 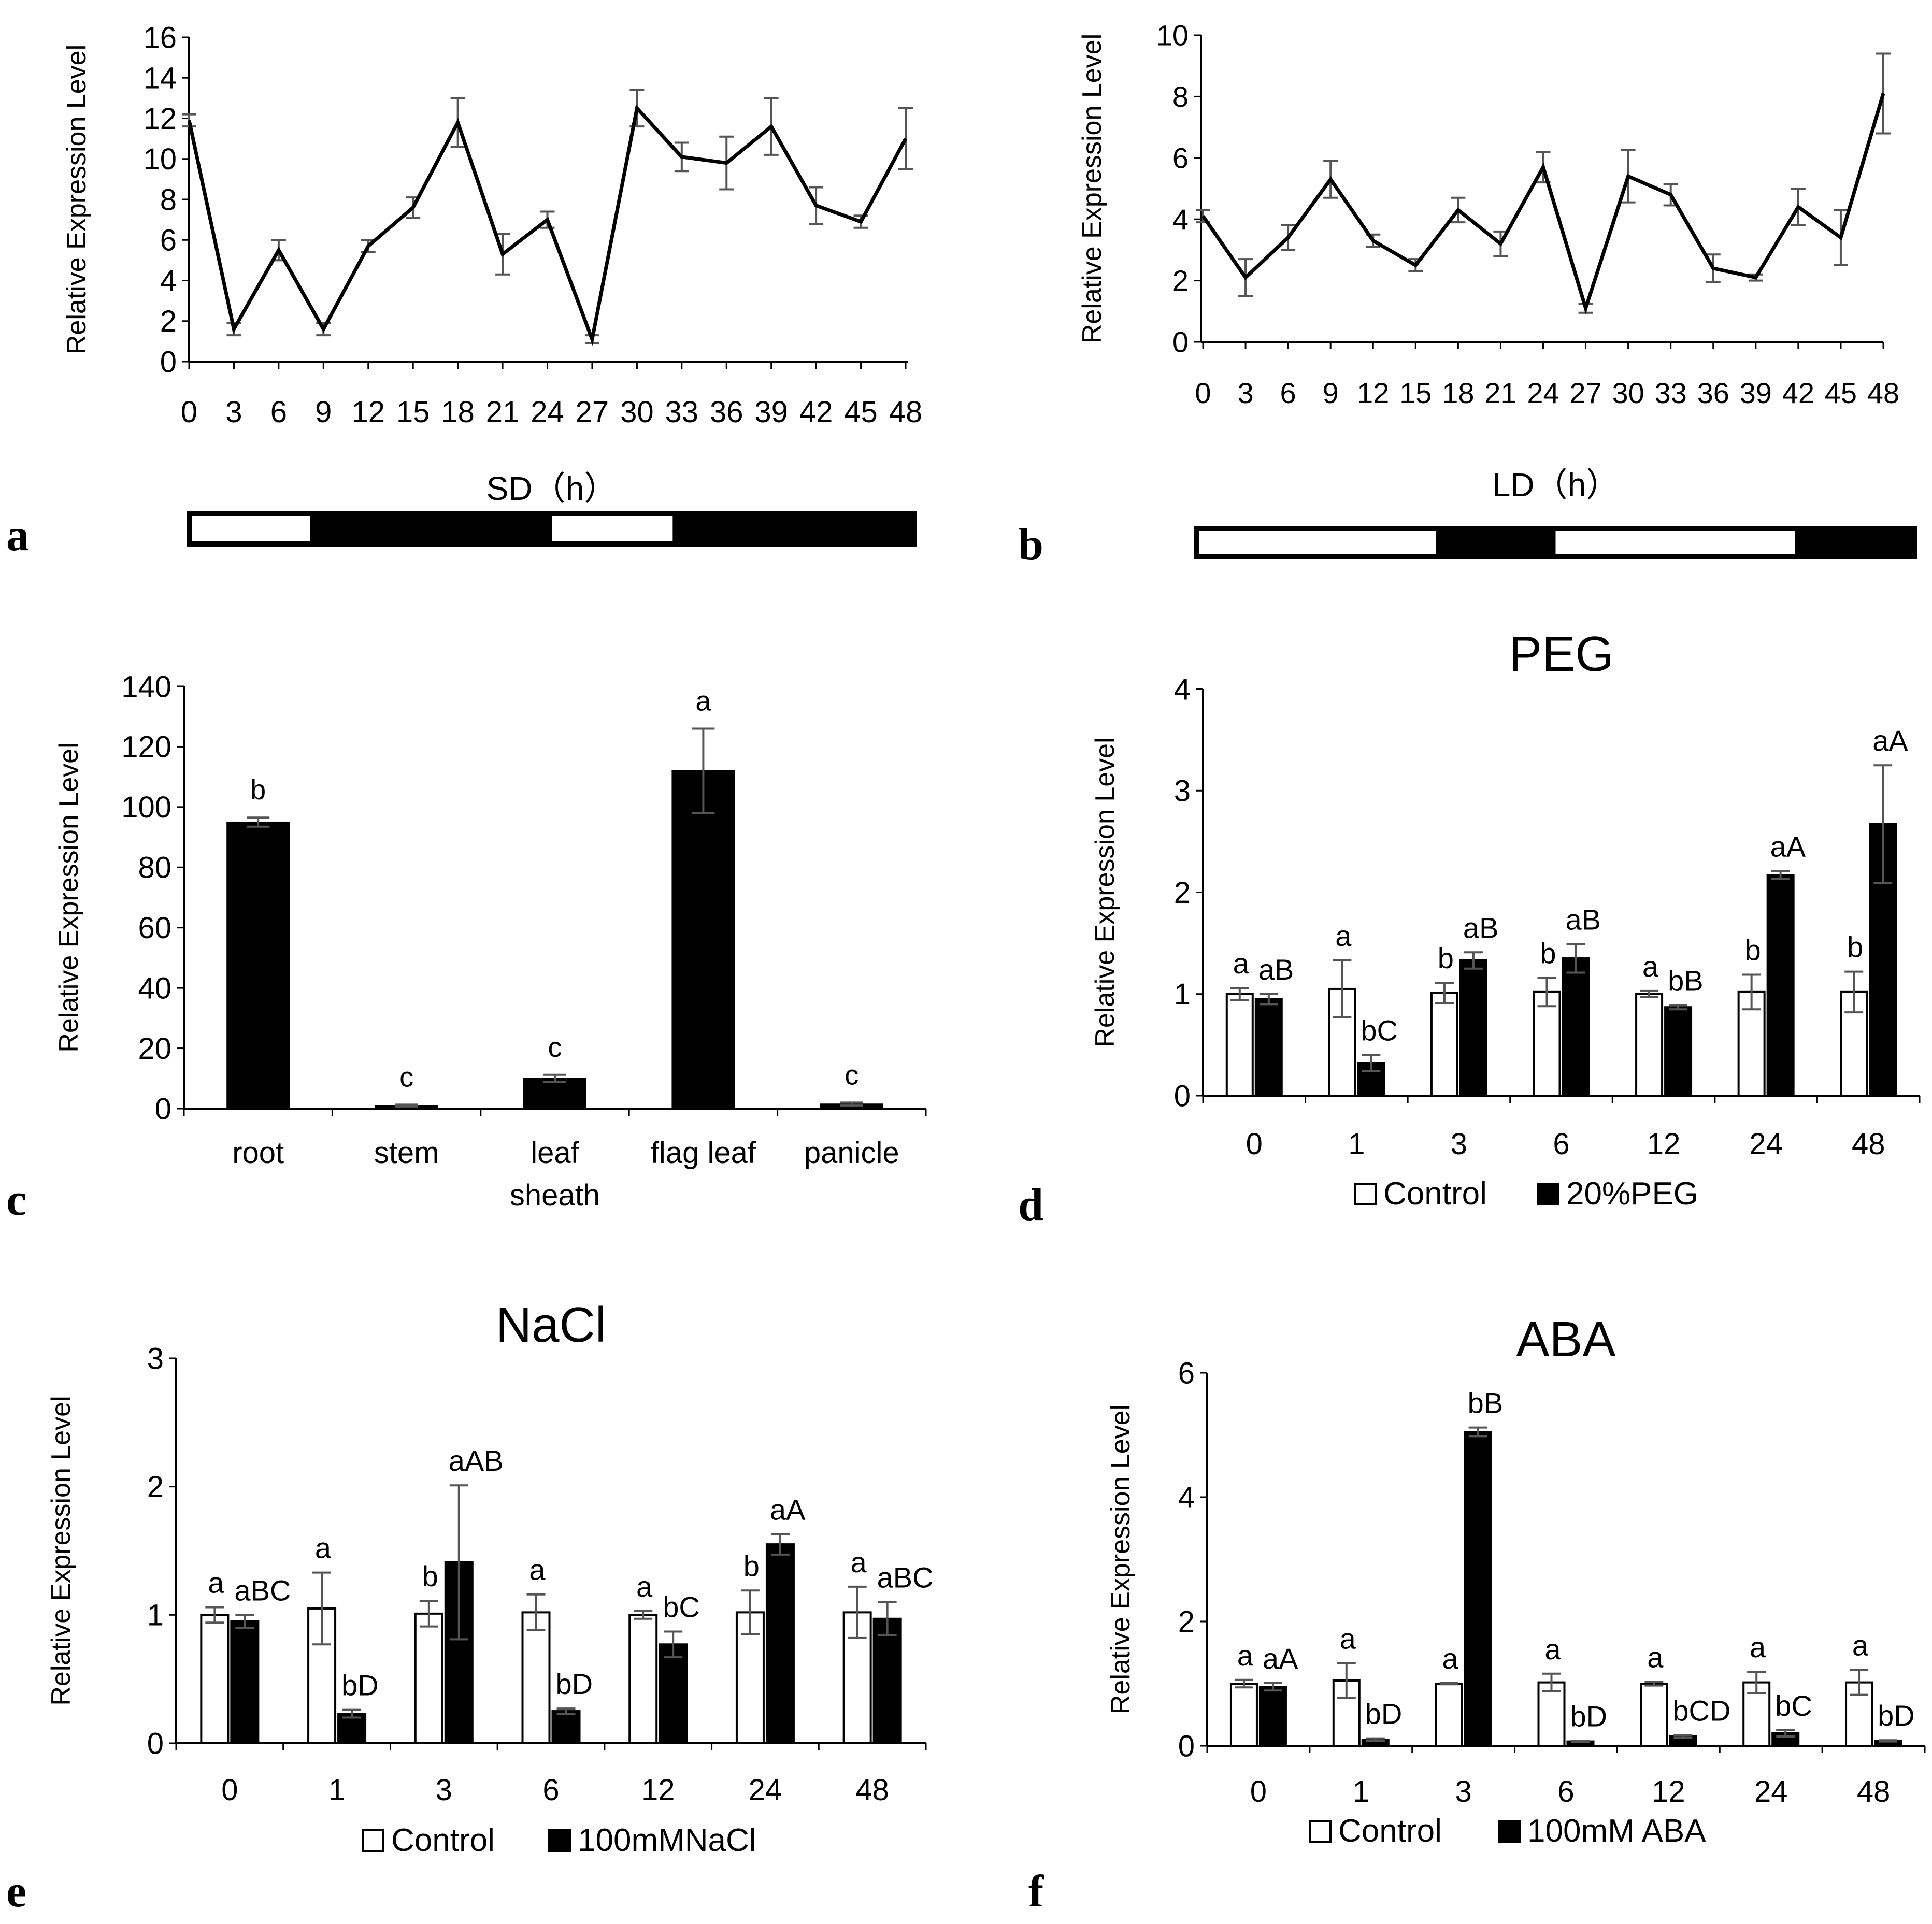 What do you see at coordinates (154, 868) in the screenshot?
I see `y-tick-label: 80` at bounding box center [154, 868].